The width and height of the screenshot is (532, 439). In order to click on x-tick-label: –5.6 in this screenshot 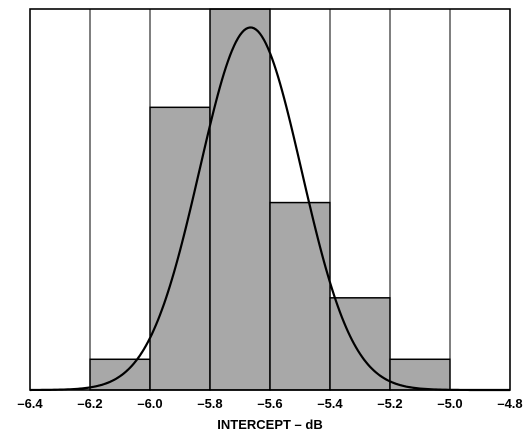, I will do `click(269, 403)`.